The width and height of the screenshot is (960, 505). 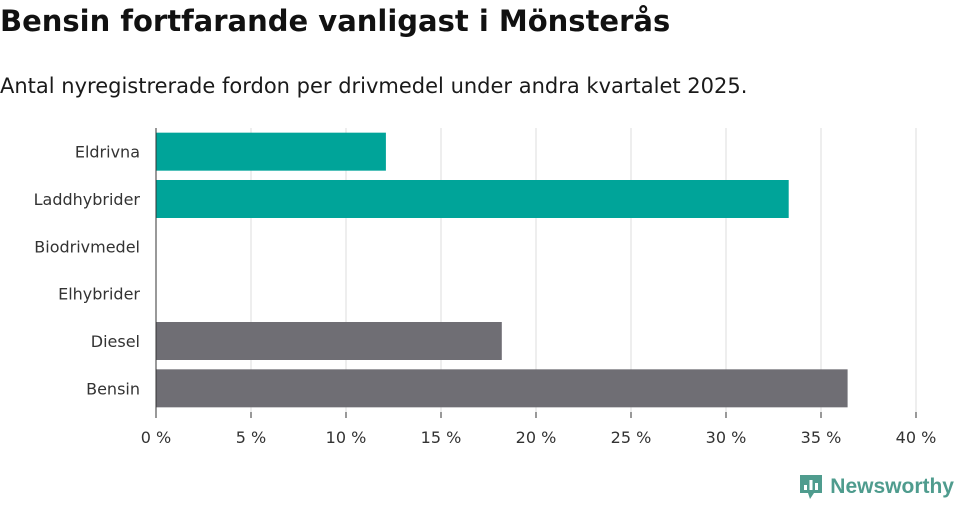 What do you see at coordinates (107, 152) in the screenshot?
I see `category-label: Eldrivna` at bounding box center [107, 152].